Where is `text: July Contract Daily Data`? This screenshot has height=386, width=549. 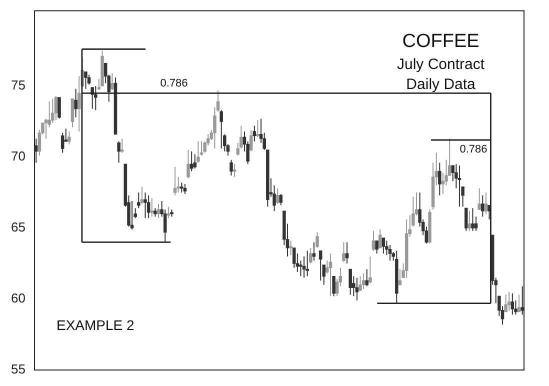 text: July Contract Daily Data is located at coordinates (441, 74).